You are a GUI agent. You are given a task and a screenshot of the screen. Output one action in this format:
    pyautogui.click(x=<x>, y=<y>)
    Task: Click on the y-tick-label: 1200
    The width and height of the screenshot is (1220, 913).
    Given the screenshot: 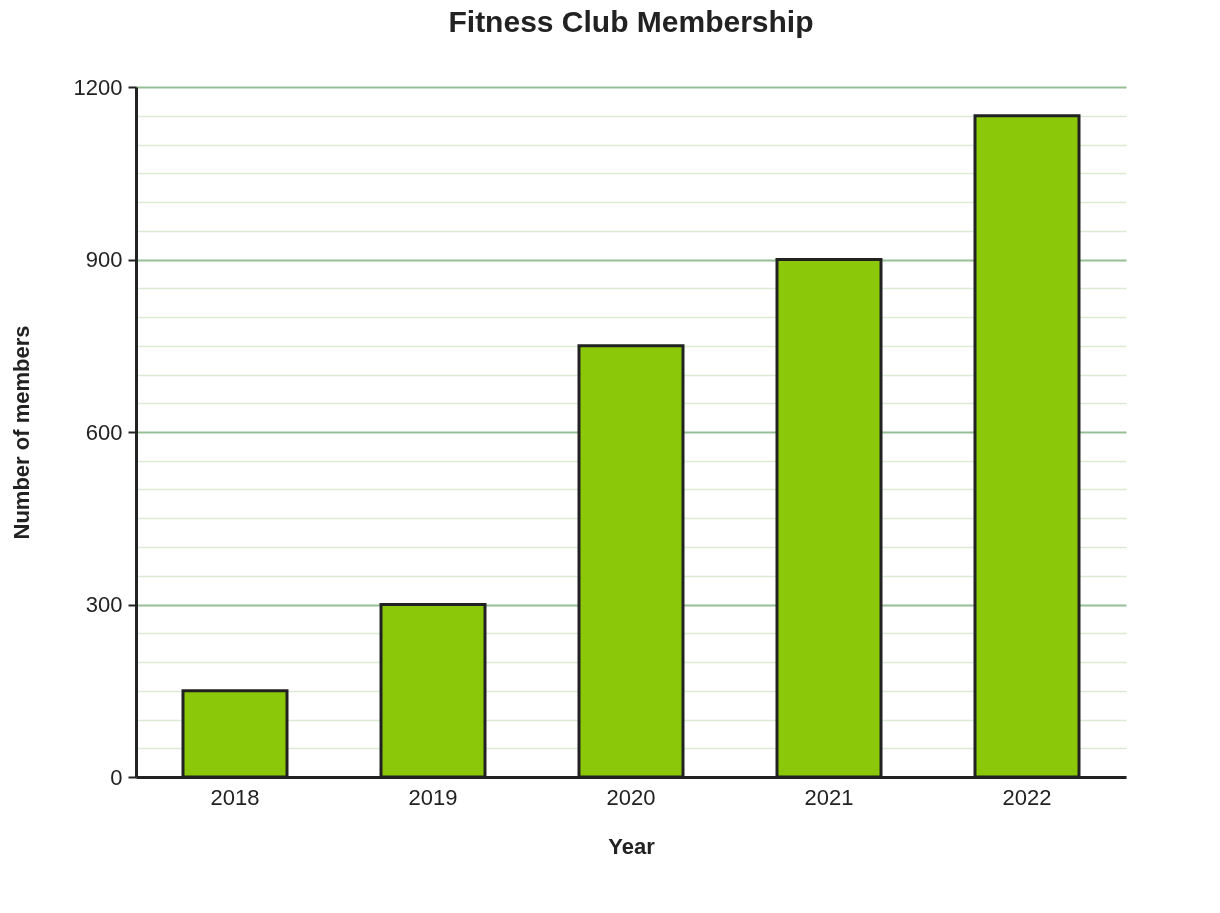 What is the action you would take?
    pyautogui.click(x=98, y=87)
    